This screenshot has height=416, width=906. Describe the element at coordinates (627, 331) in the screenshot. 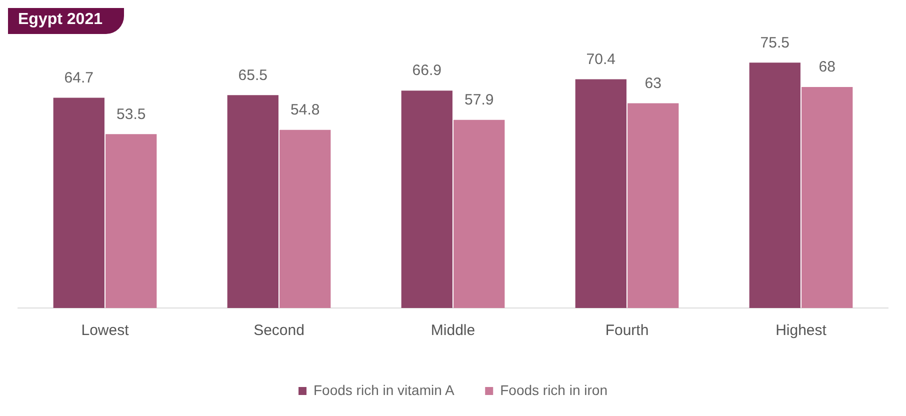

I see `x-tick-label: Fourth` at that location.